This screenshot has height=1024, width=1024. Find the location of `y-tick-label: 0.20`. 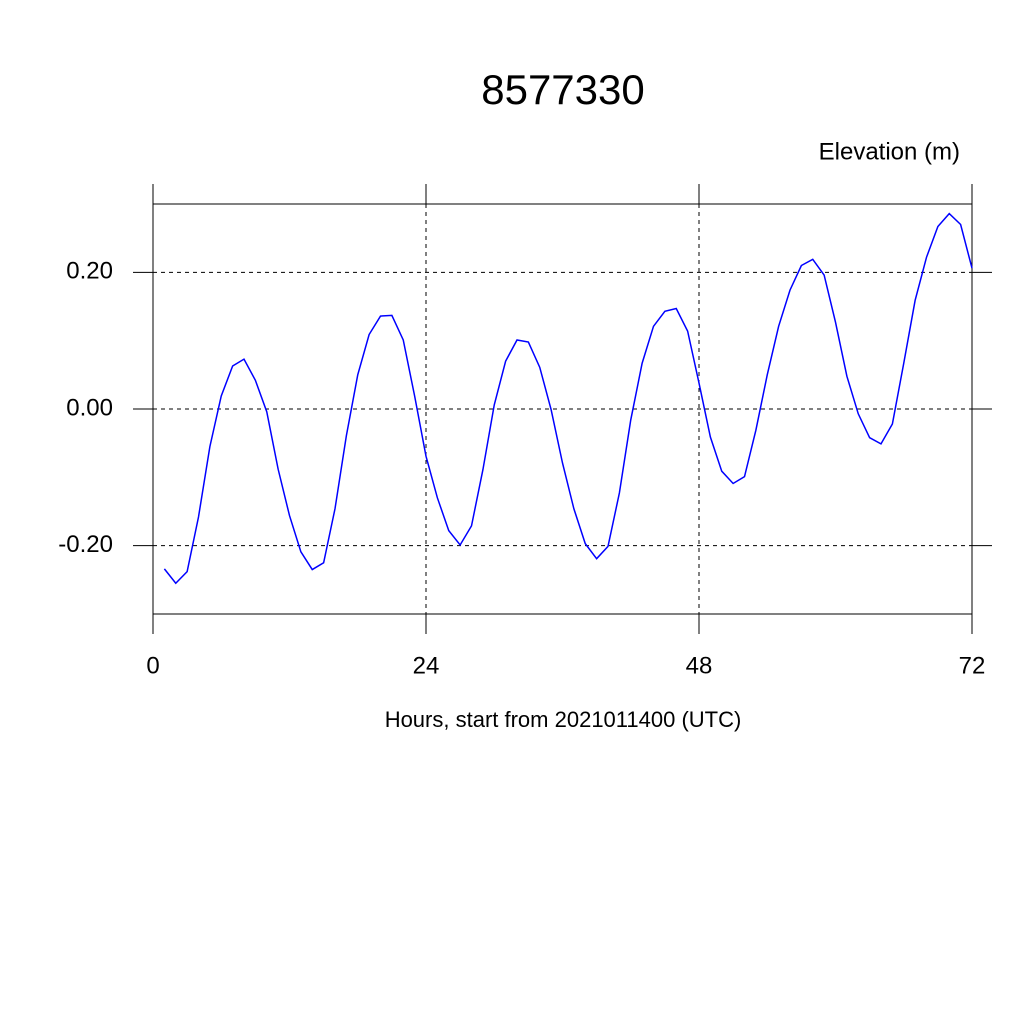

y-tick-label: 0.20 is located at coordinates (89, 271).